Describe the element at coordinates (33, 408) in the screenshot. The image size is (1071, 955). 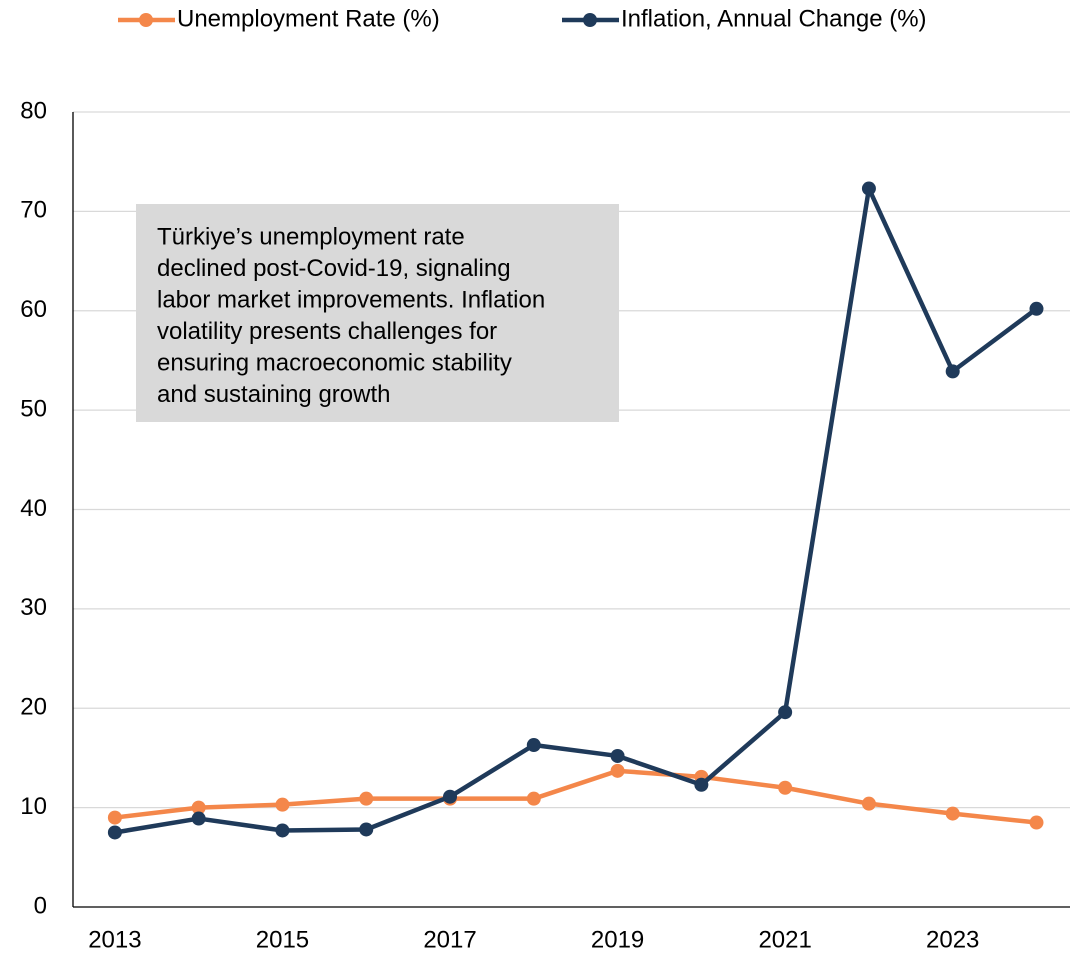
I see `y-tick-label: 50` at that location.